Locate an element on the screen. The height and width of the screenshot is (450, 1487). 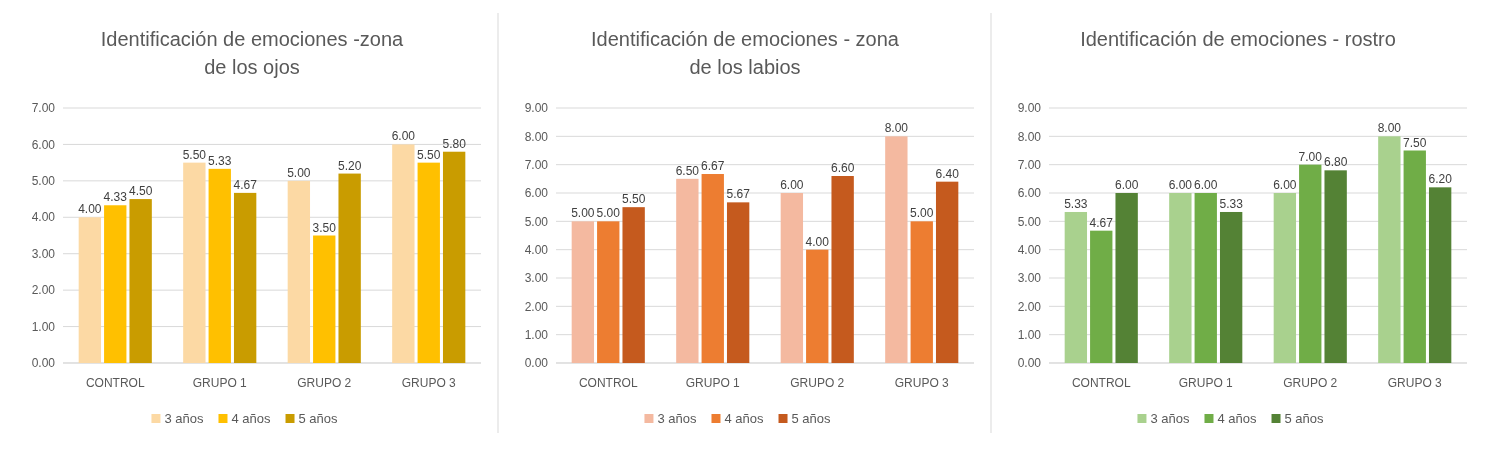
data-label: 5.20 is located at coordinates (349, 165).